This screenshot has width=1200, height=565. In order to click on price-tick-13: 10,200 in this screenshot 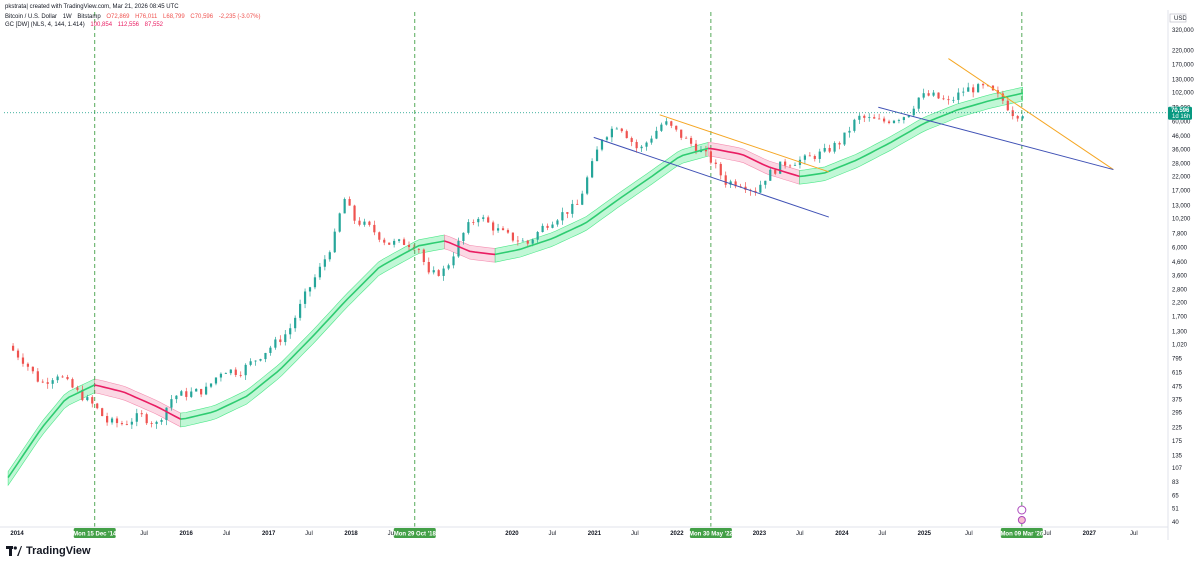, I will do `click(1181, 220)`.